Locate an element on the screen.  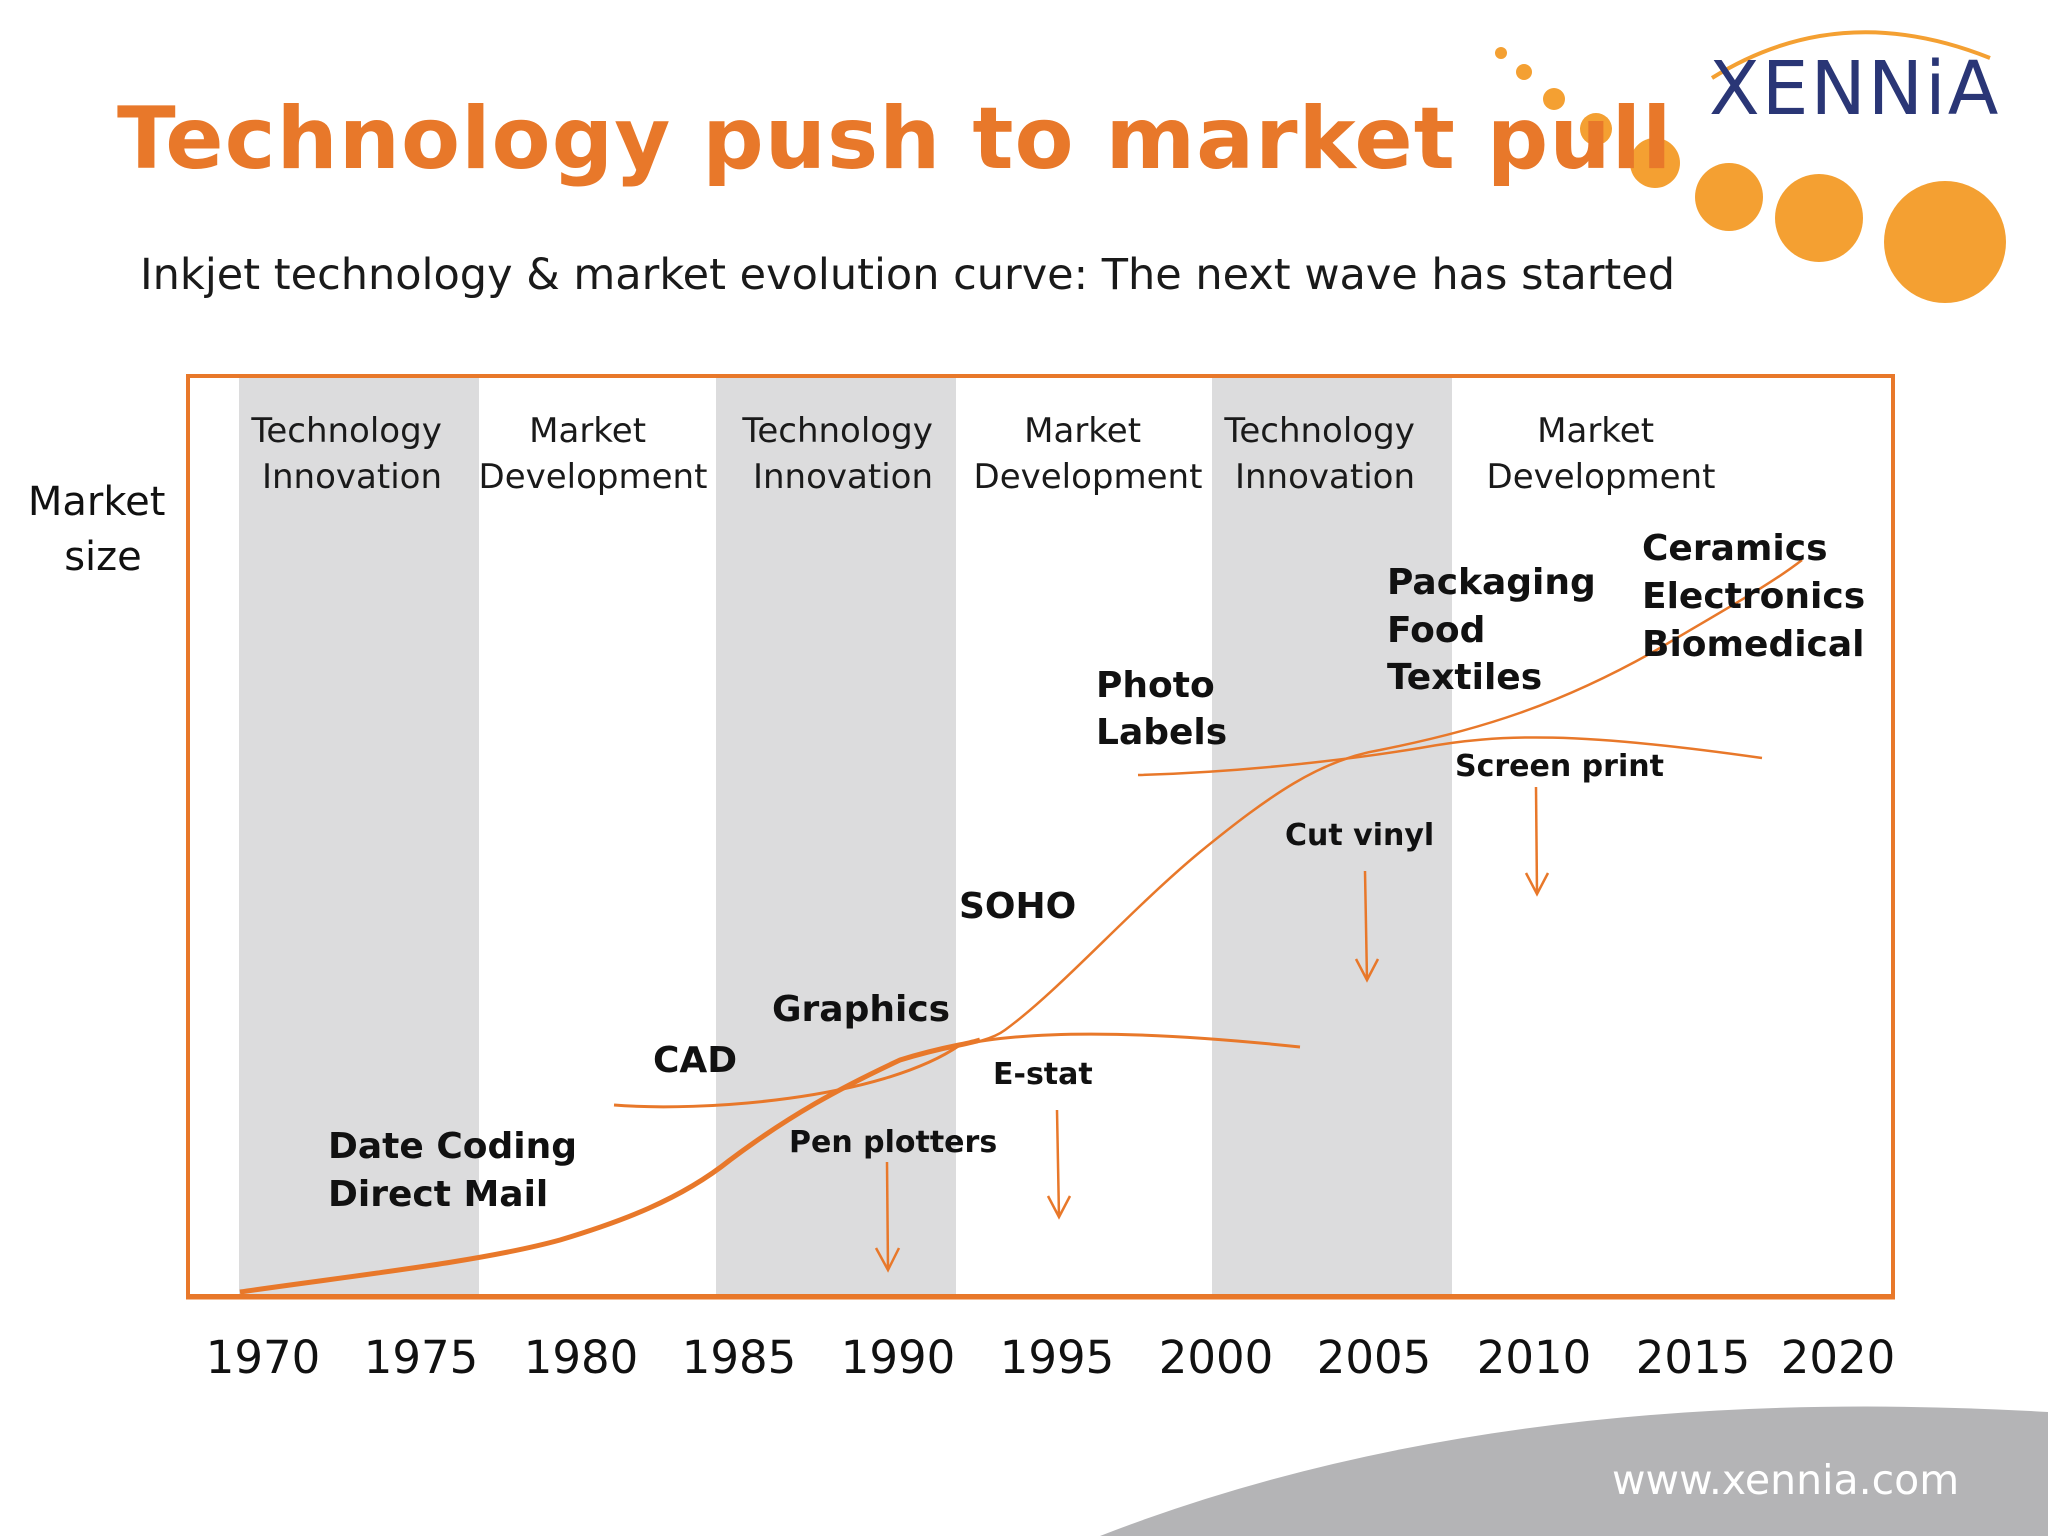
label-graphics: Graphics is located at coordinates (861, 1009).